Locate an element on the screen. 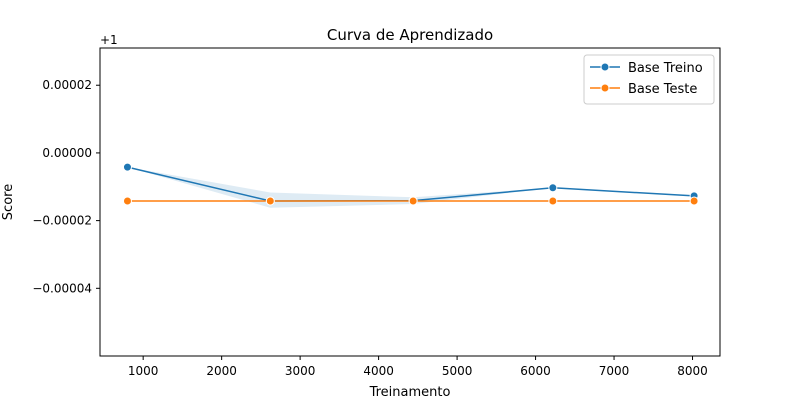  x-tick-label: 5000 is located at coordinates (457, 371).